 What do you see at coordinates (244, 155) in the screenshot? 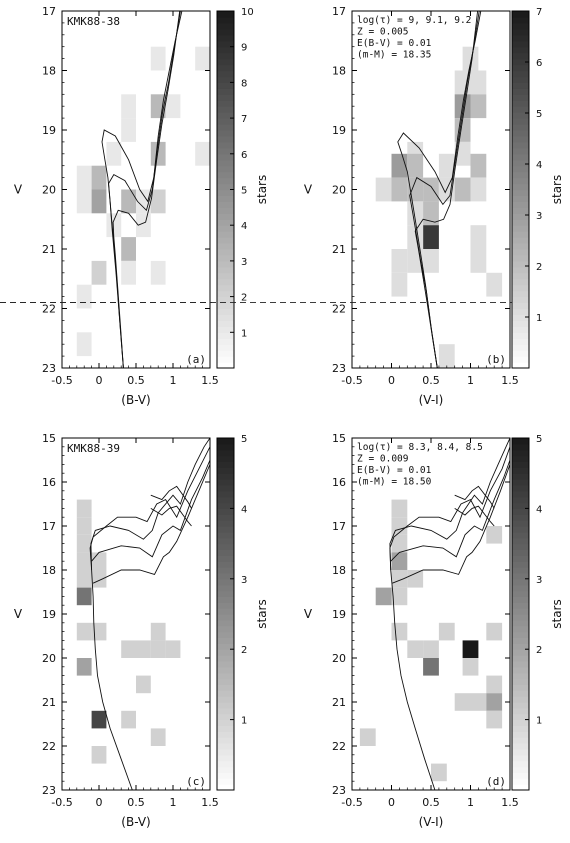
I see `colorbar-tick-label: 6` at bounding box center [244, 155].